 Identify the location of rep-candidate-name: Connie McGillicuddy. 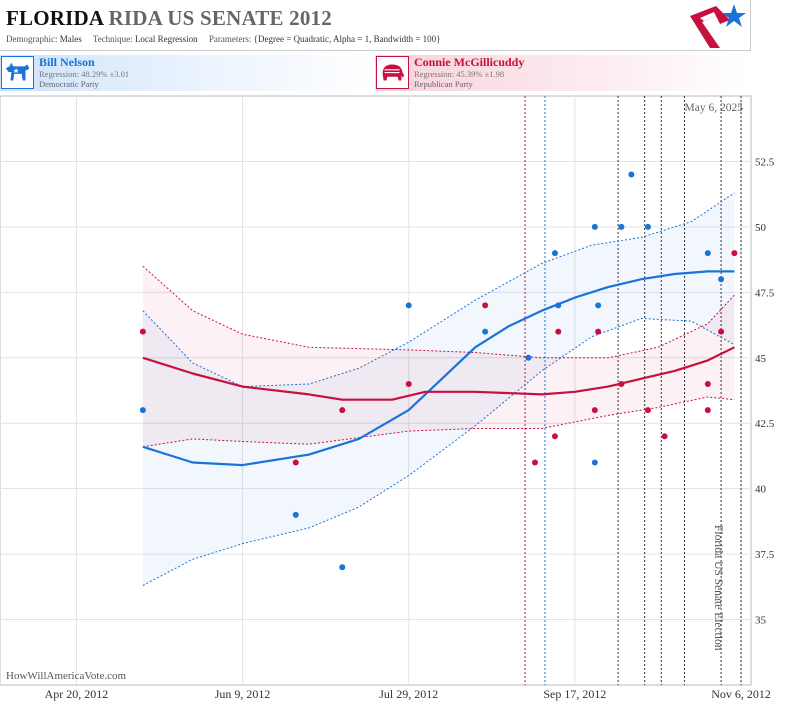
(469, 62).